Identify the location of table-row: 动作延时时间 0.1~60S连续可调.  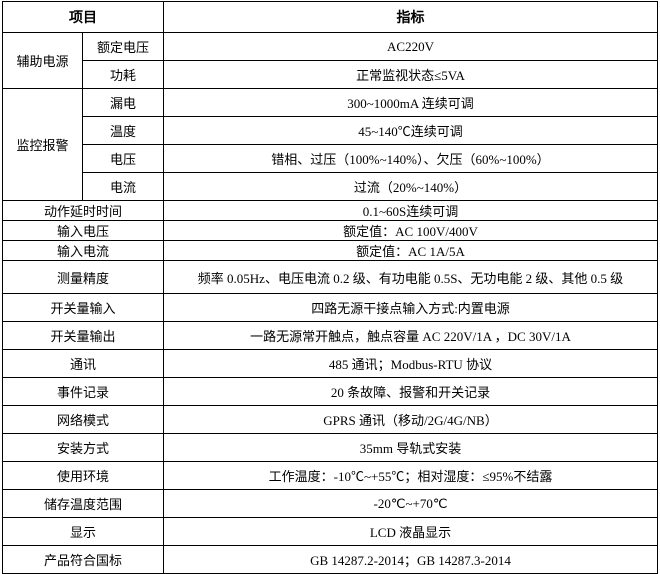
(330, 210).